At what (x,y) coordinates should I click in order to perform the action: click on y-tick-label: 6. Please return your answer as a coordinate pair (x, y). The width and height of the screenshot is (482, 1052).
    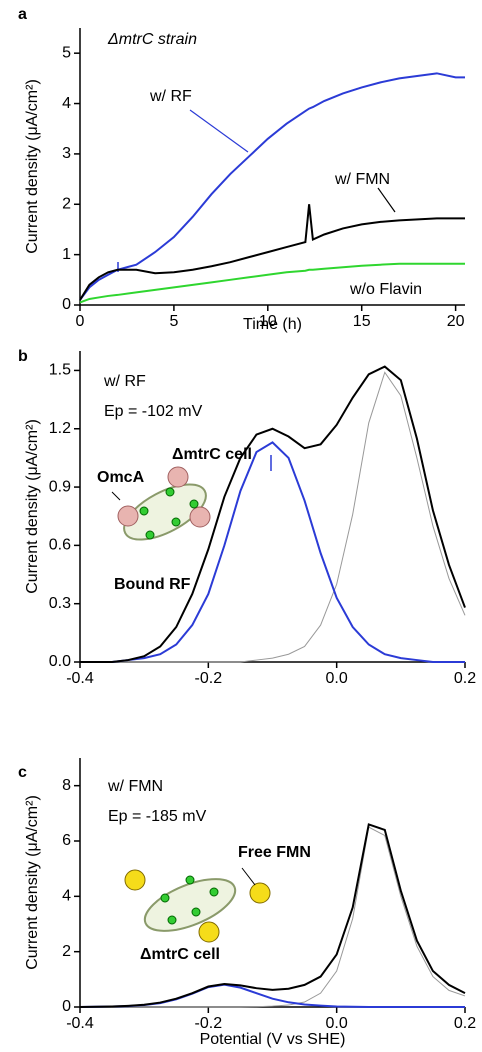
    Looking at the image, I should click on (66, 840).